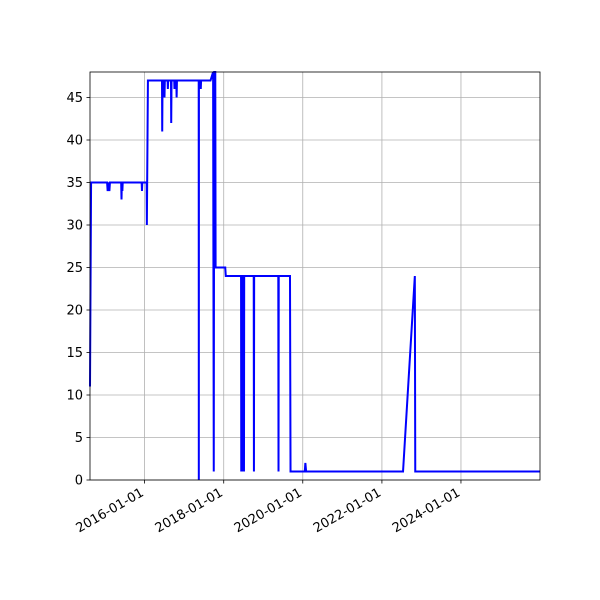 This screenshot has height=600, width=600. I want to click on x-tick-label: 2022-01-01, so click(347, 510).